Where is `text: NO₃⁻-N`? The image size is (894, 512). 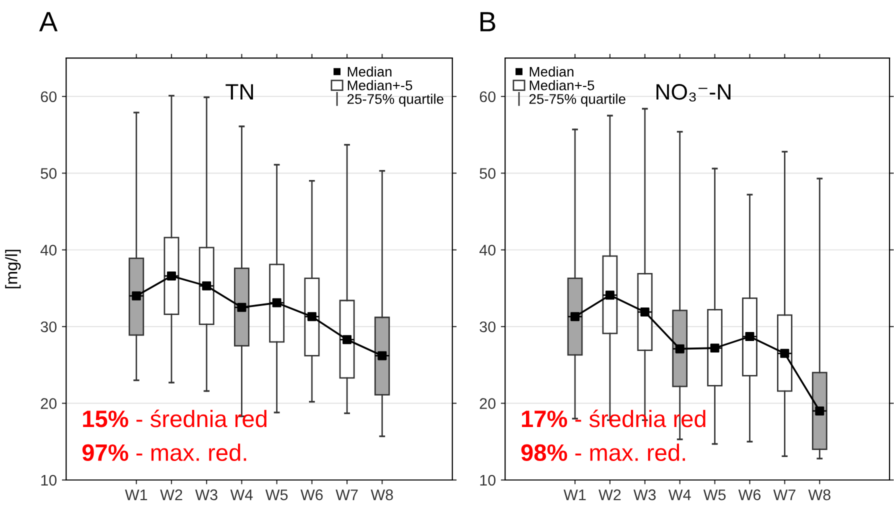
text: NO₃⁻-N is located at coordinates (693, 93).